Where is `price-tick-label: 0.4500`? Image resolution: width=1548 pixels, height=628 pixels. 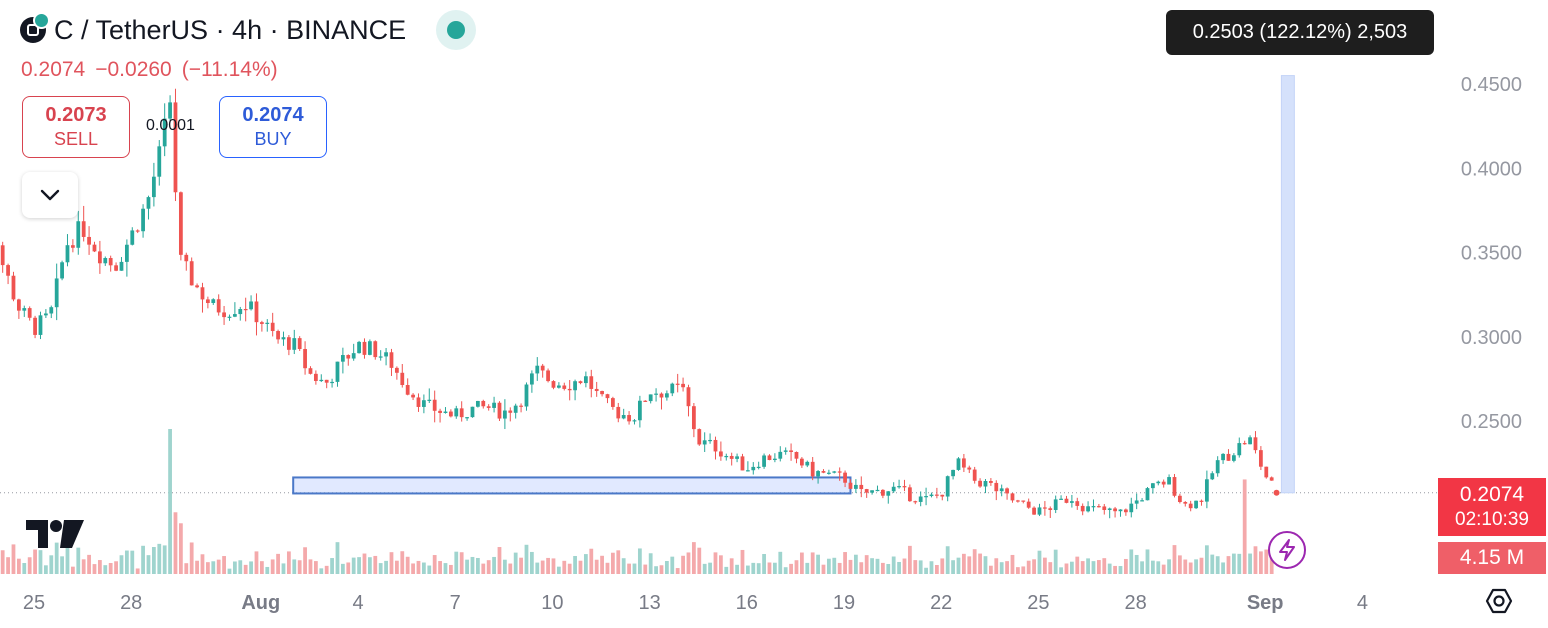
price-tick-label: 0.4500 is located at coordinates (1491, 85).